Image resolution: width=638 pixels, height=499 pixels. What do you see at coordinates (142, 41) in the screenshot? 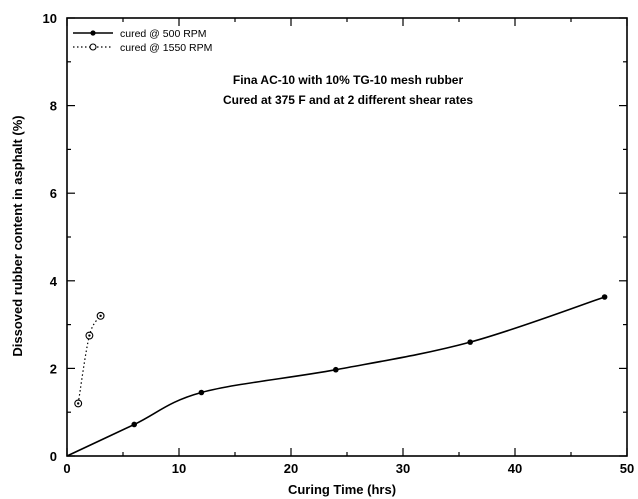
I see `legend: cured @ 500 RPM cured @ 1550 RPM` at bounding box center [142, 41].